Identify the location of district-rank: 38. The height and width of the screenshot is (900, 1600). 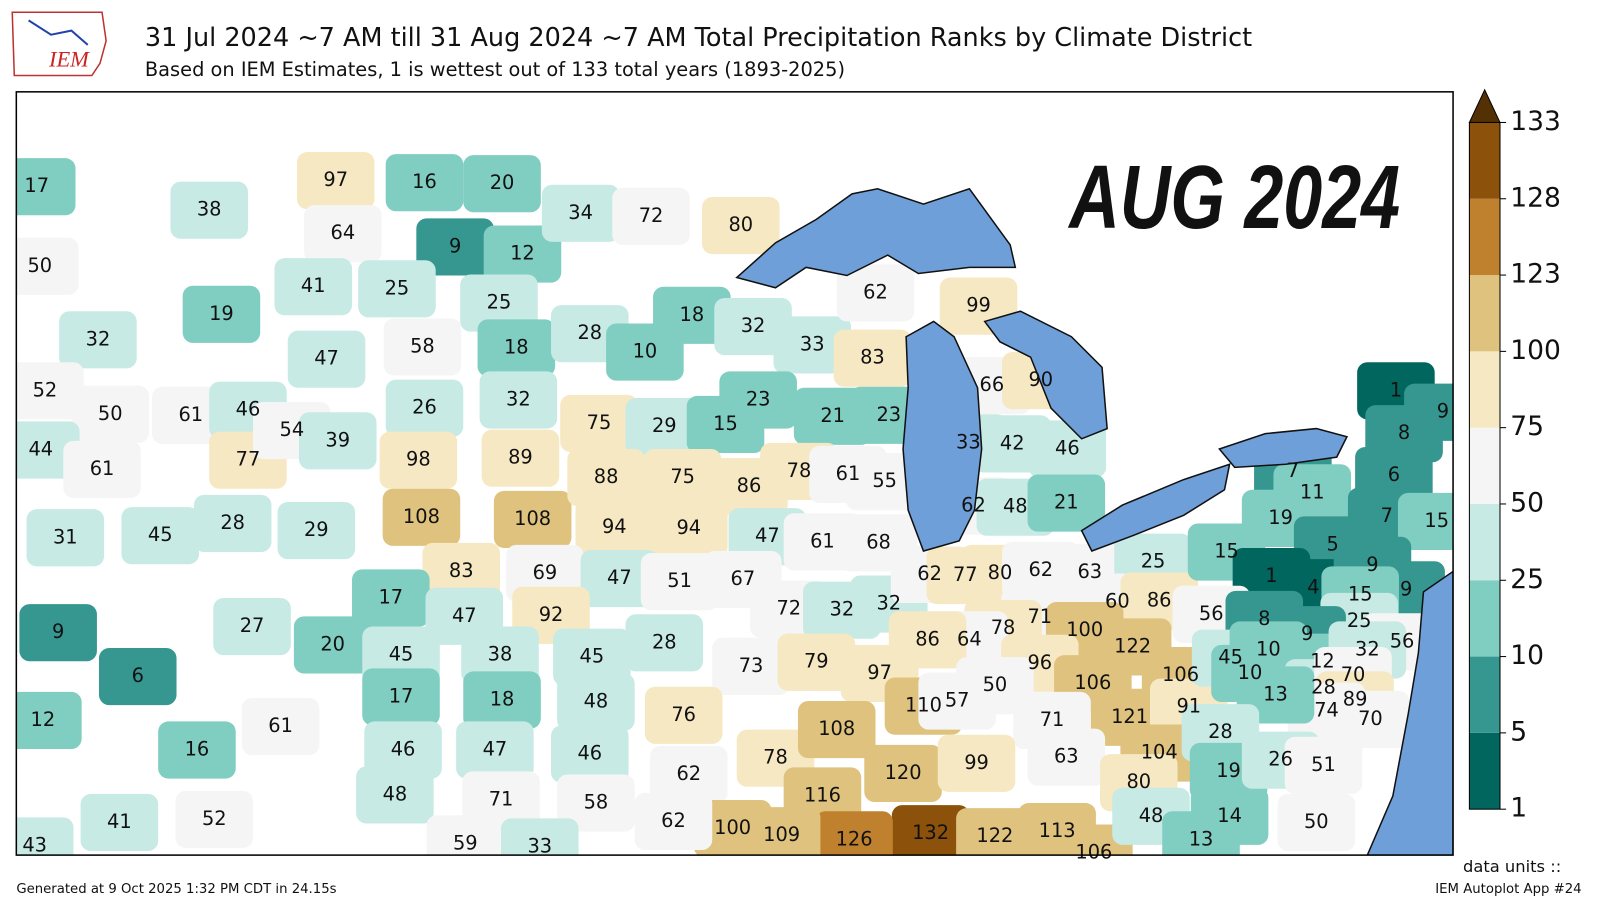
(209, 209).